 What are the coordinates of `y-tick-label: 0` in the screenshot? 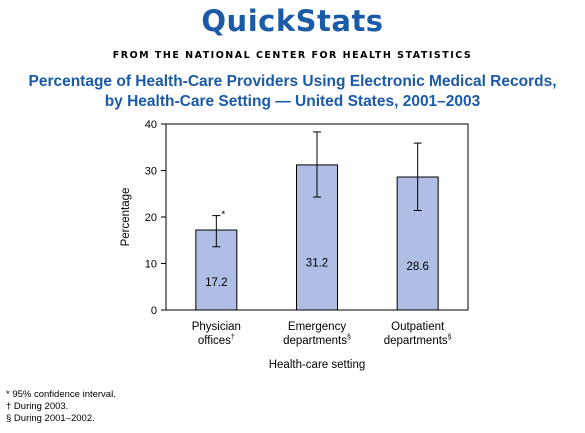 It's located at (154, 311).